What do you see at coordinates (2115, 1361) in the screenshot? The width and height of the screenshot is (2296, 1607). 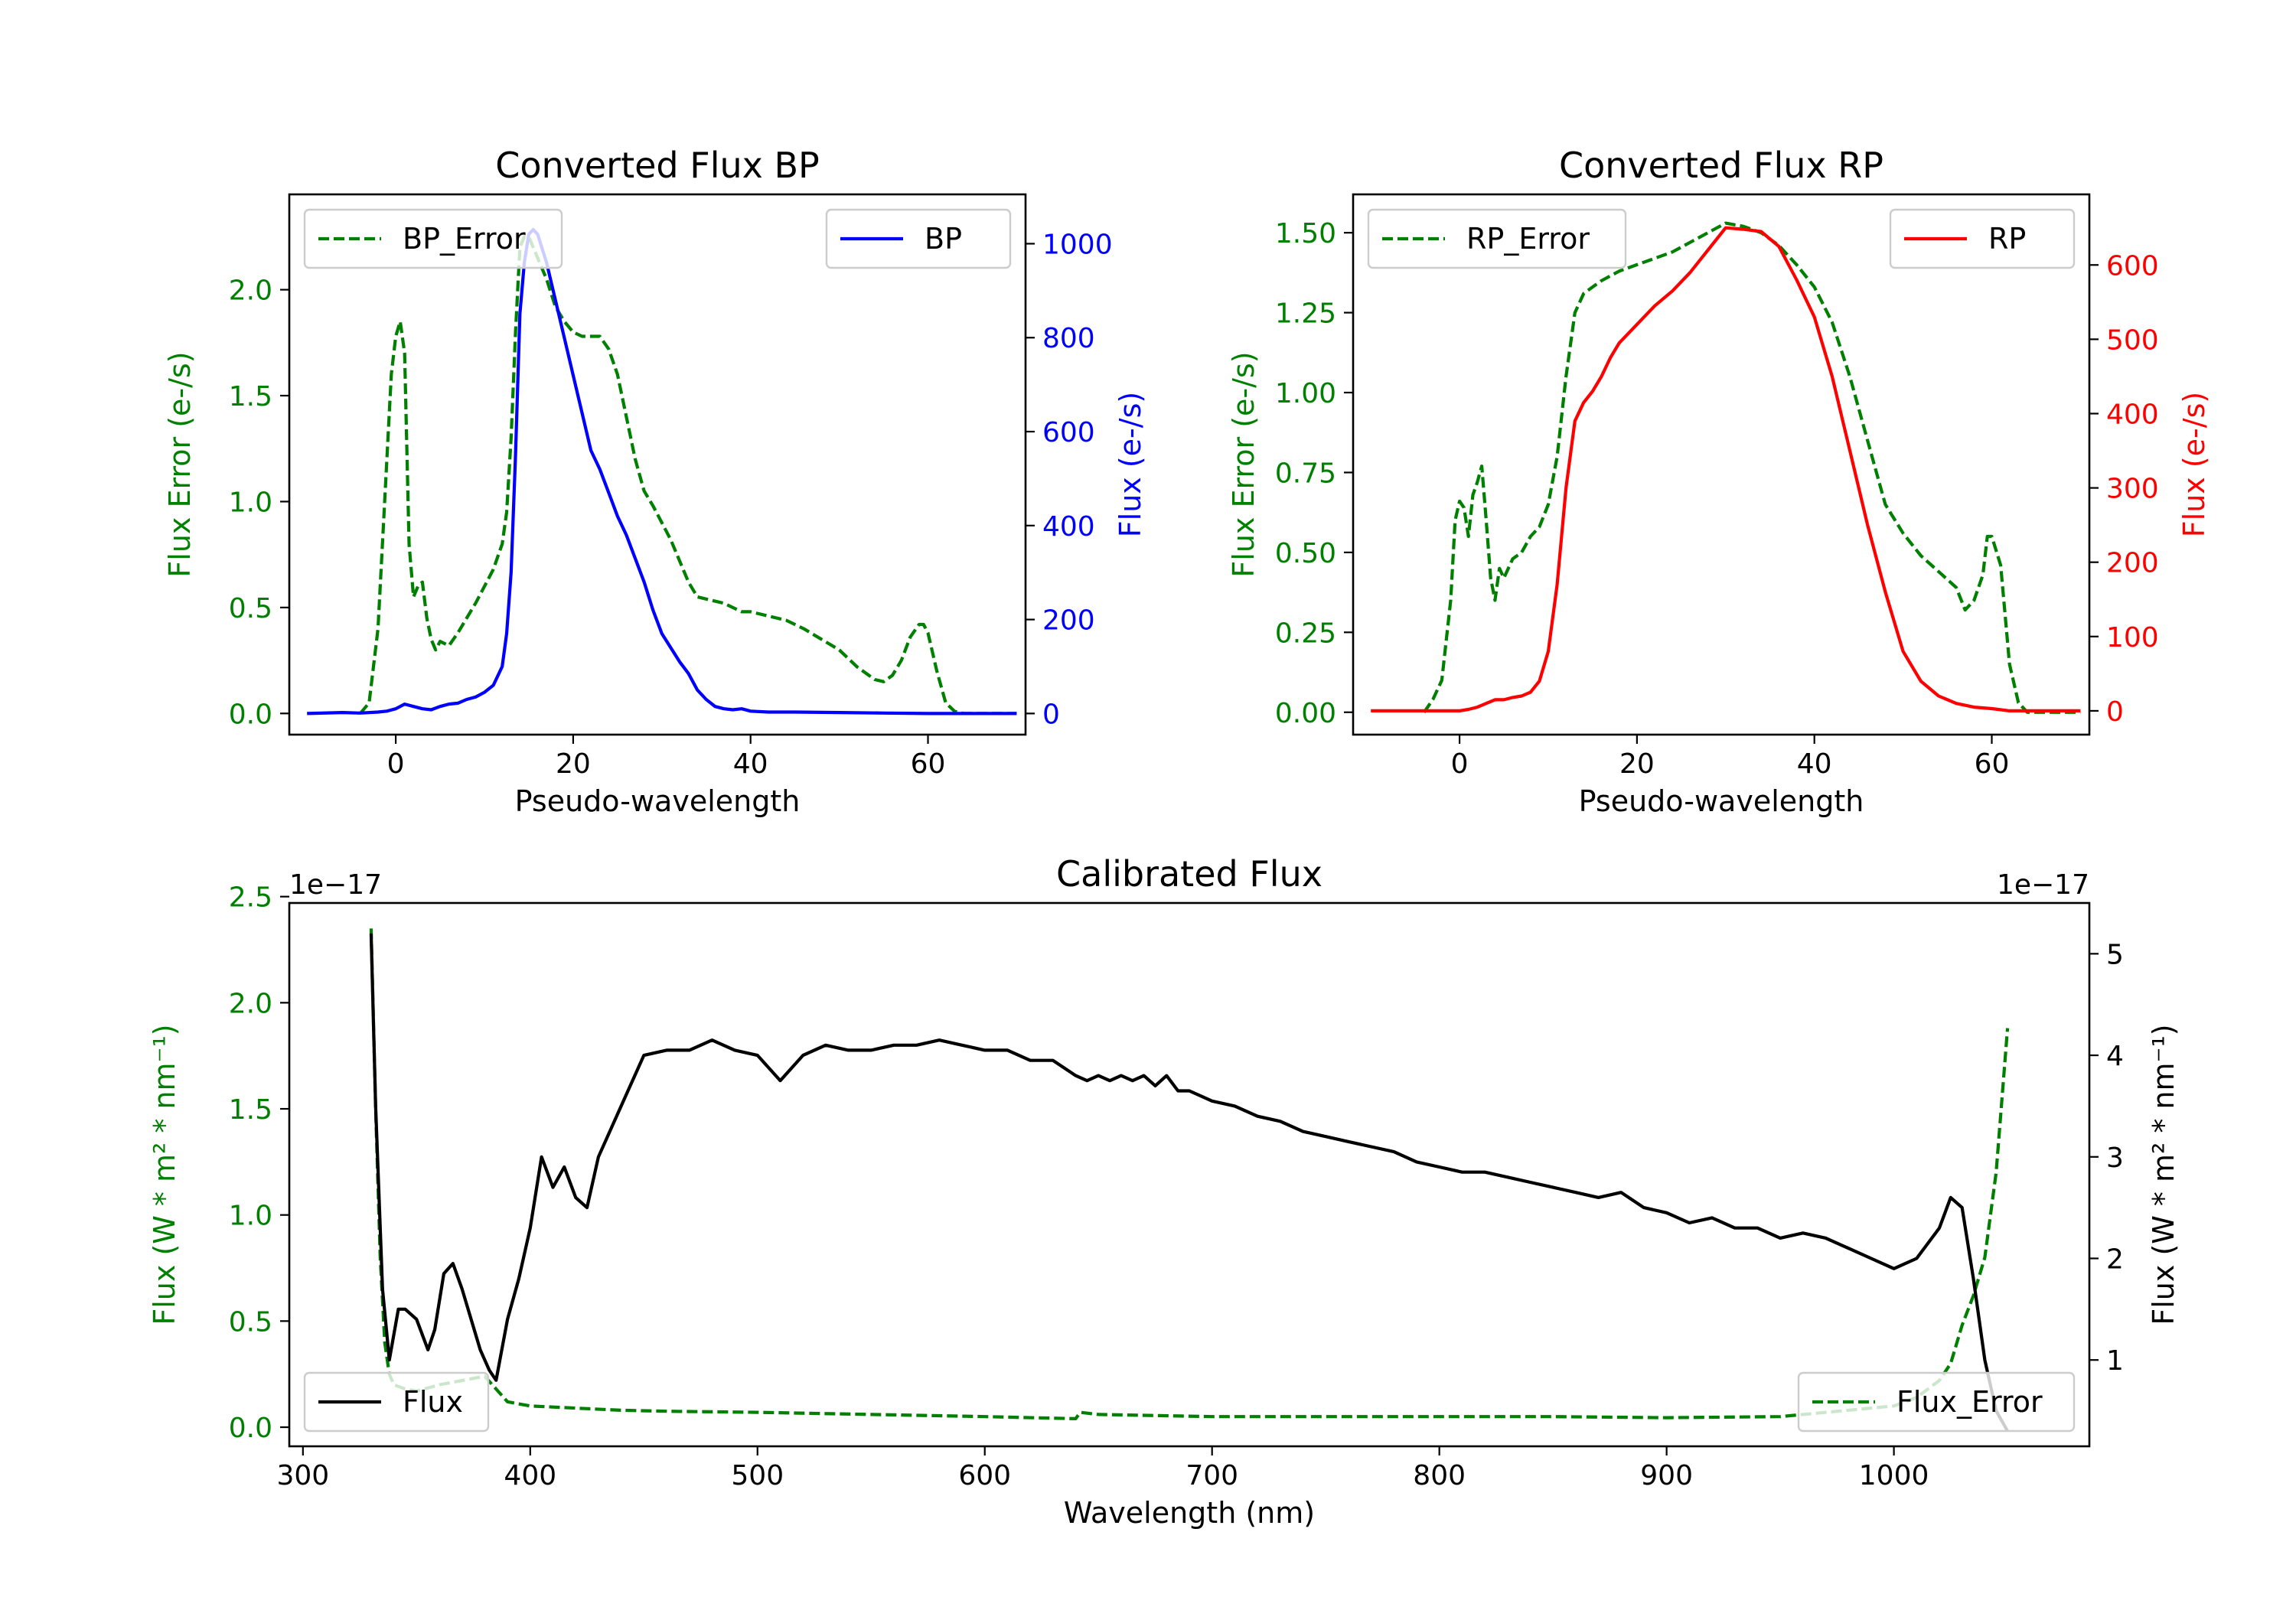 I see `chart-cal-ytick-right-label: 1` at bounding box center [2115, 1361].